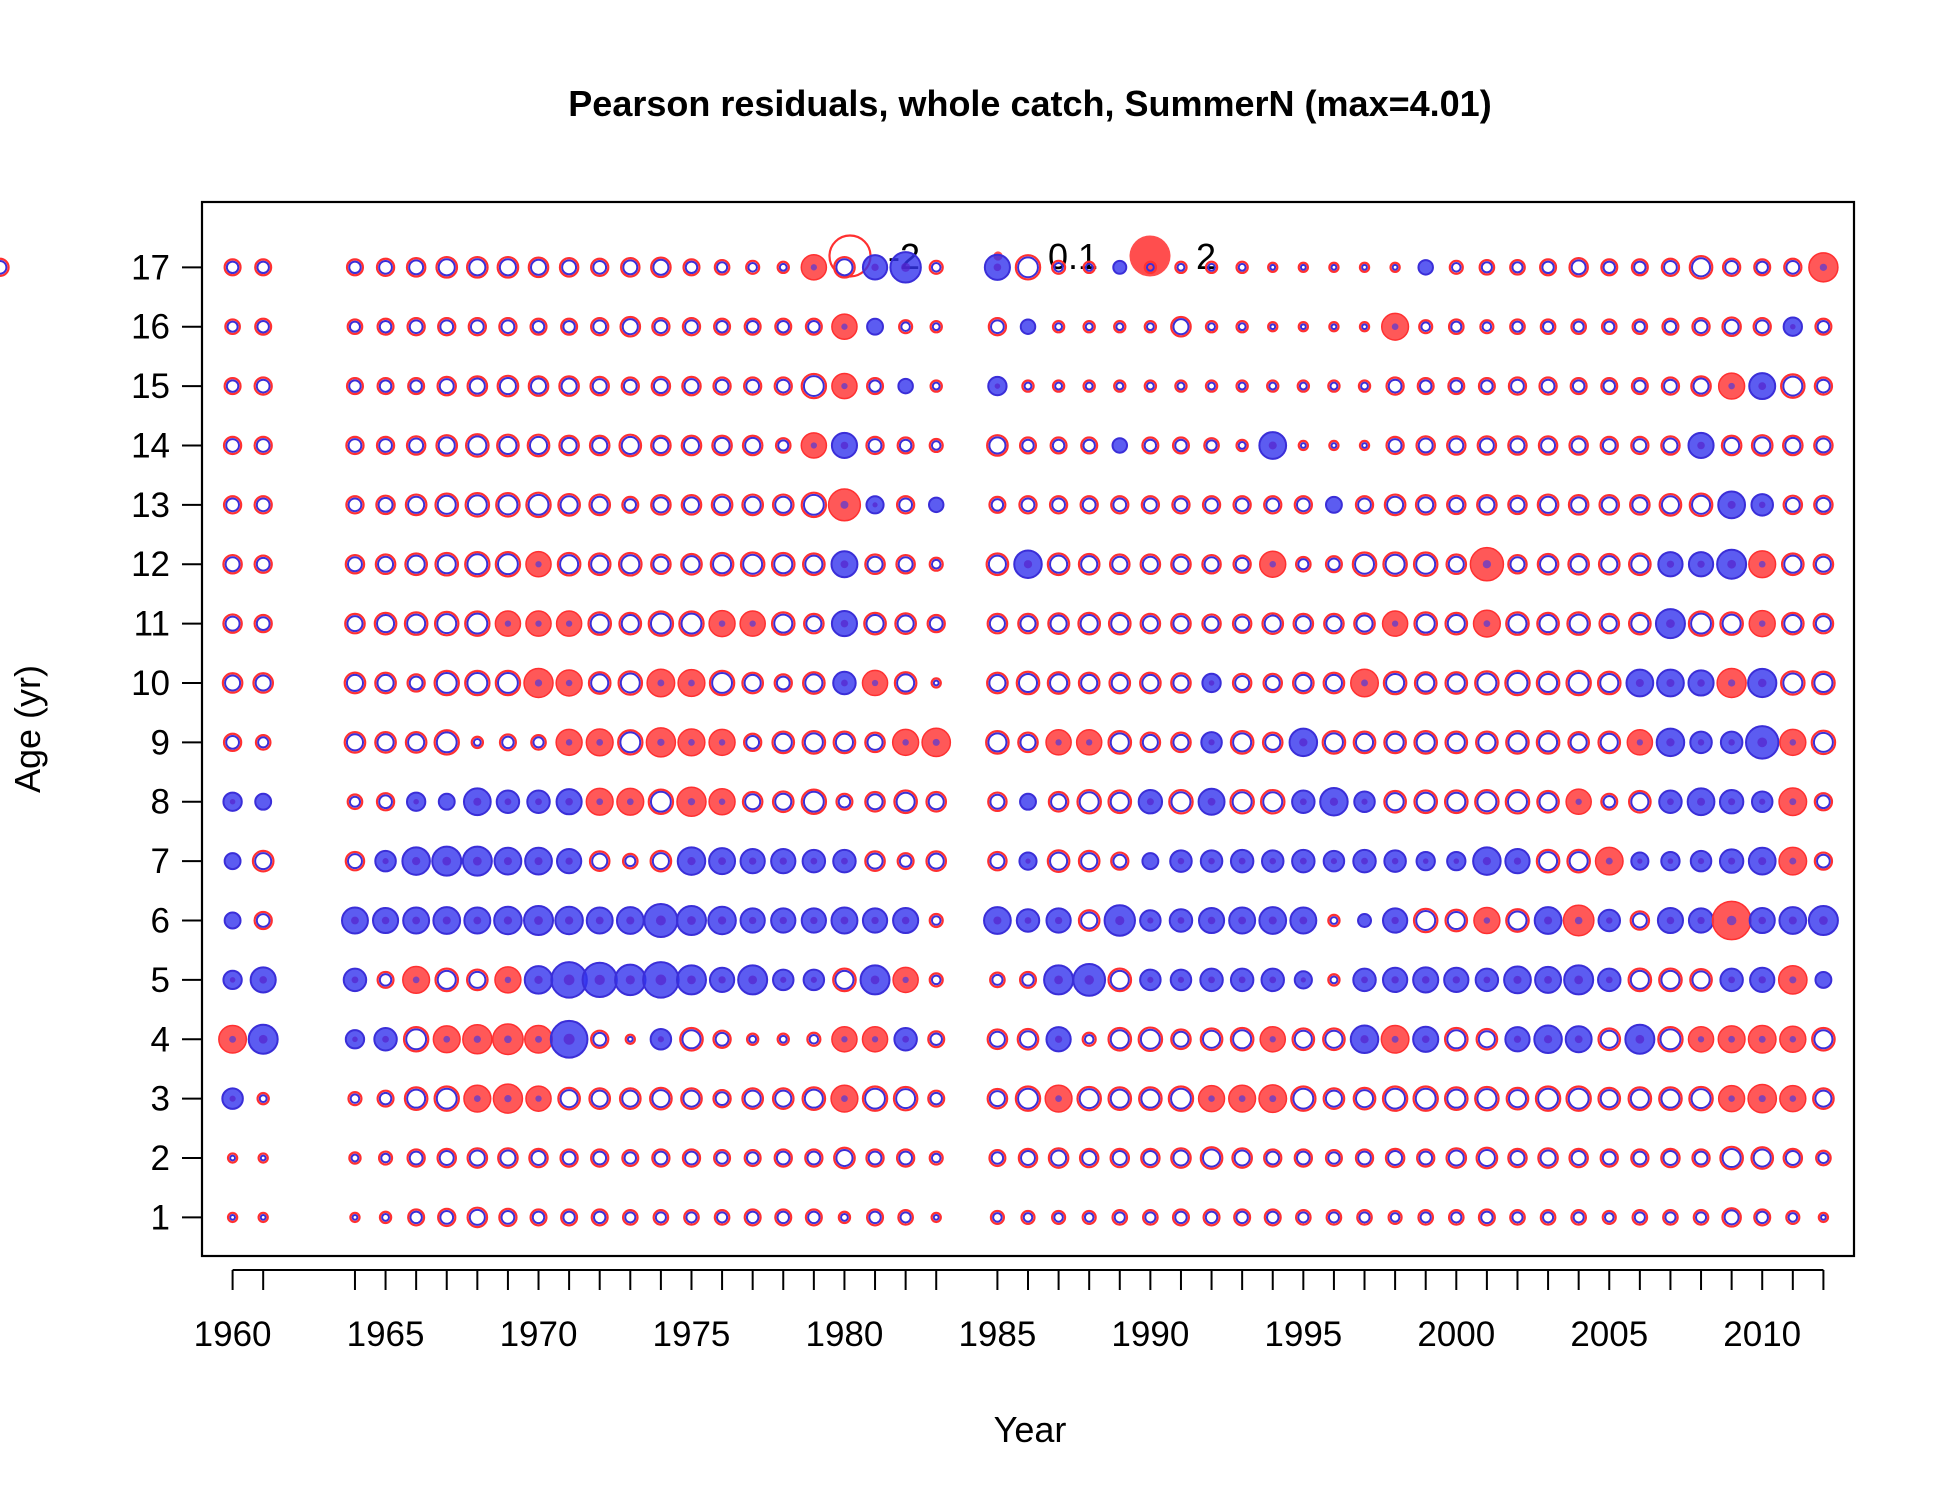  What do you see at coordinates (233, 1334) in the screenshot?
I see `x-tick-label-1960: 1960` at bounding box center [233, 1334].